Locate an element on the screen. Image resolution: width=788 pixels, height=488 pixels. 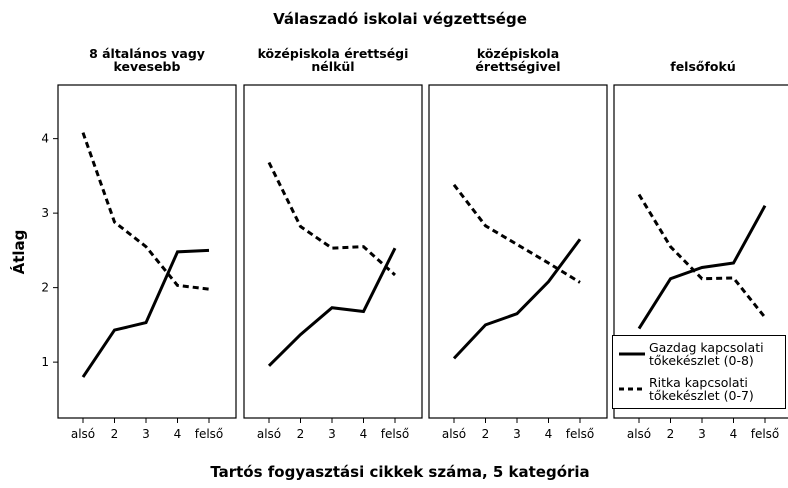
legend-label: Ritka kapcsolati tőkekészlet (0-7) is located at coordinates (701, 389).